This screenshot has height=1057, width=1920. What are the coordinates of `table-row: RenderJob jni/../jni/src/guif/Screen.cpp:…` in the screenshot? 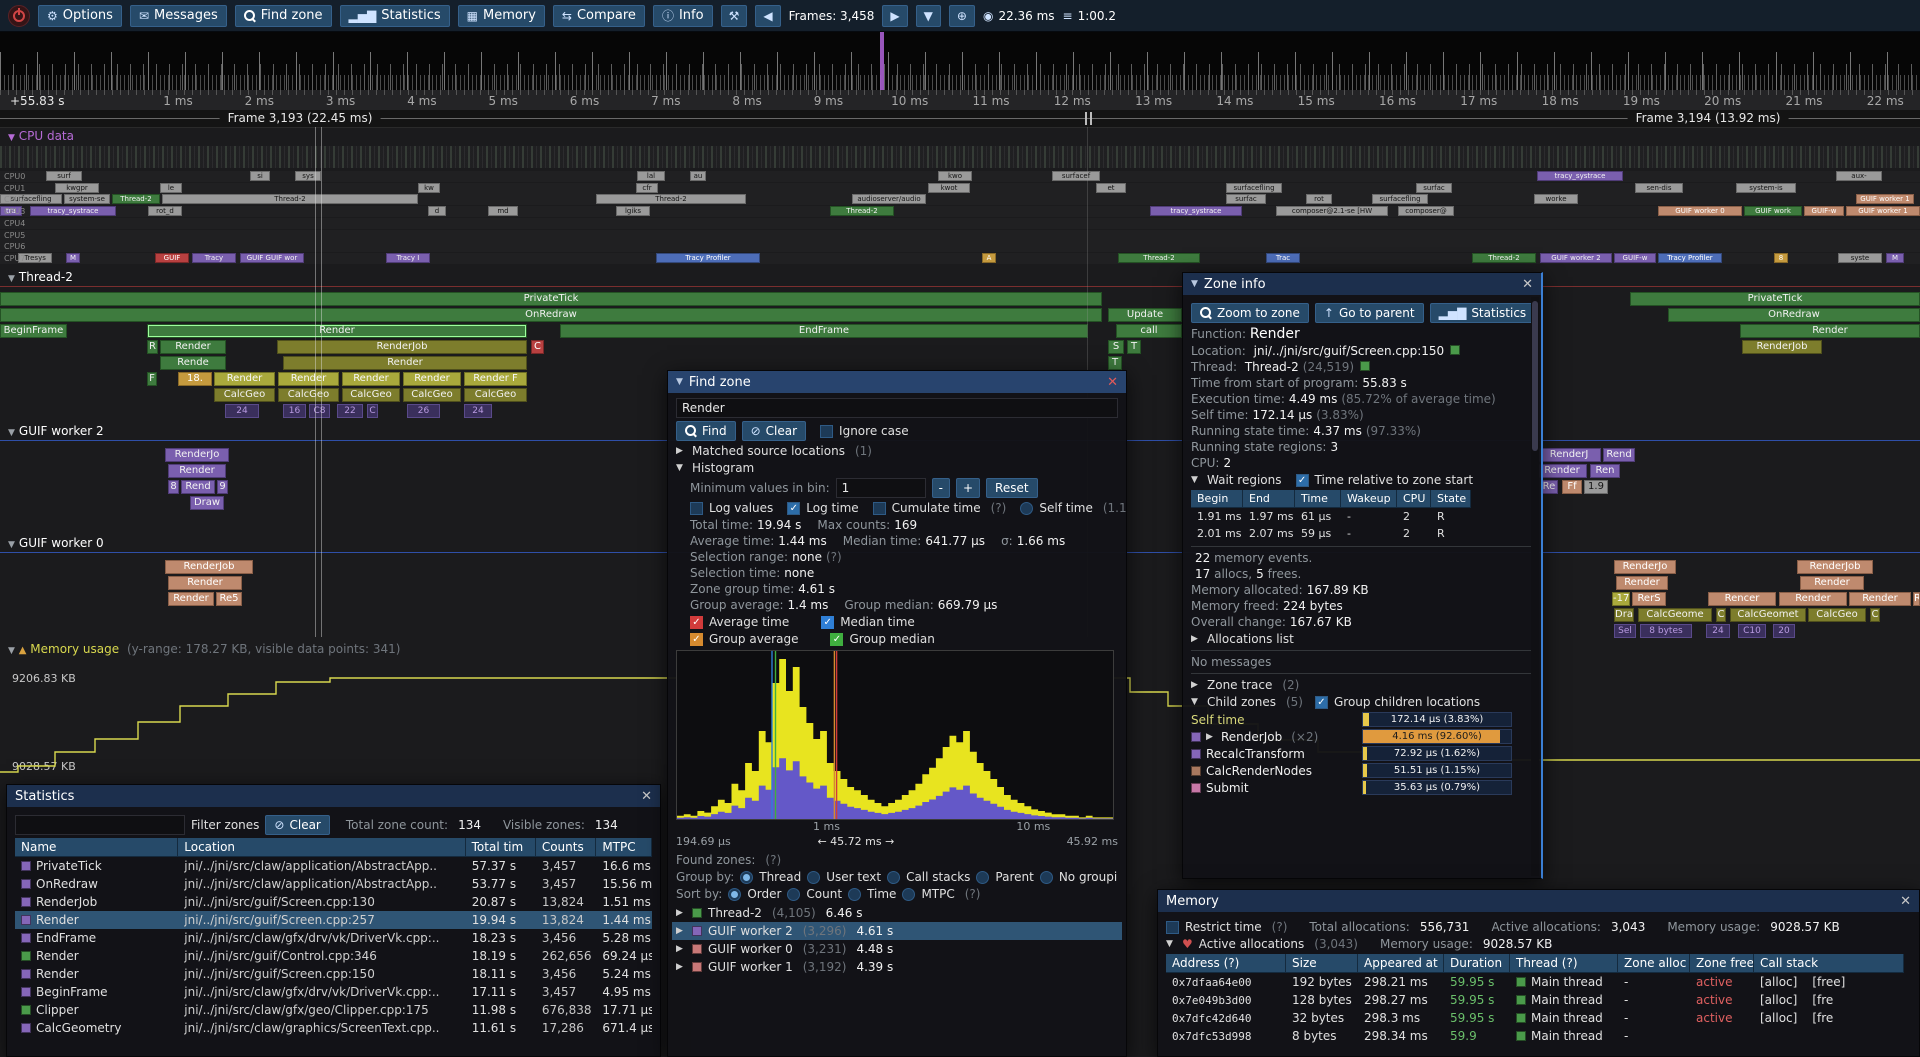 It's located at (333, 902).